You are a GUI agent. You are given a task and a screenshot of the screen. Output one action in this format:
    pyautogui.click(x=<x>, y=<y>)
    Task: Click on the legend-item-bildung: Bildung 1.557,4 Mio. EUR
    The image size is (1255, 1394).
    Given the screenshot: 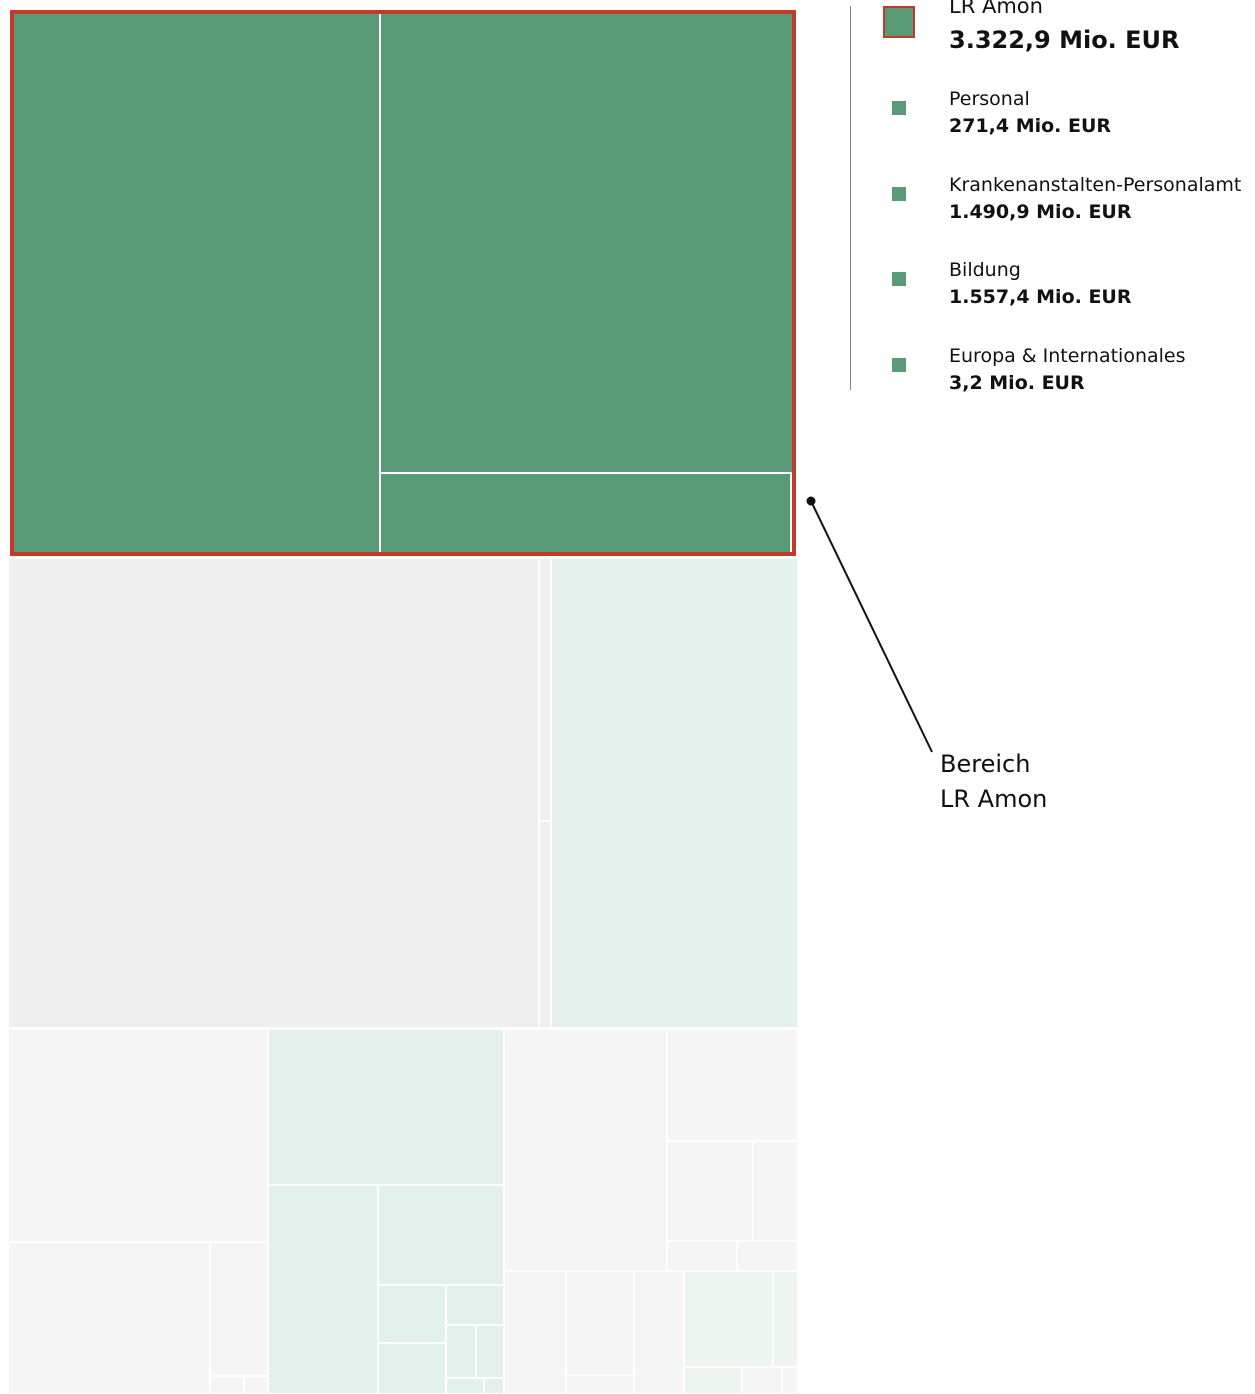 What is the action you would take?
    pyautogui.click(x=1072, y=289)
    